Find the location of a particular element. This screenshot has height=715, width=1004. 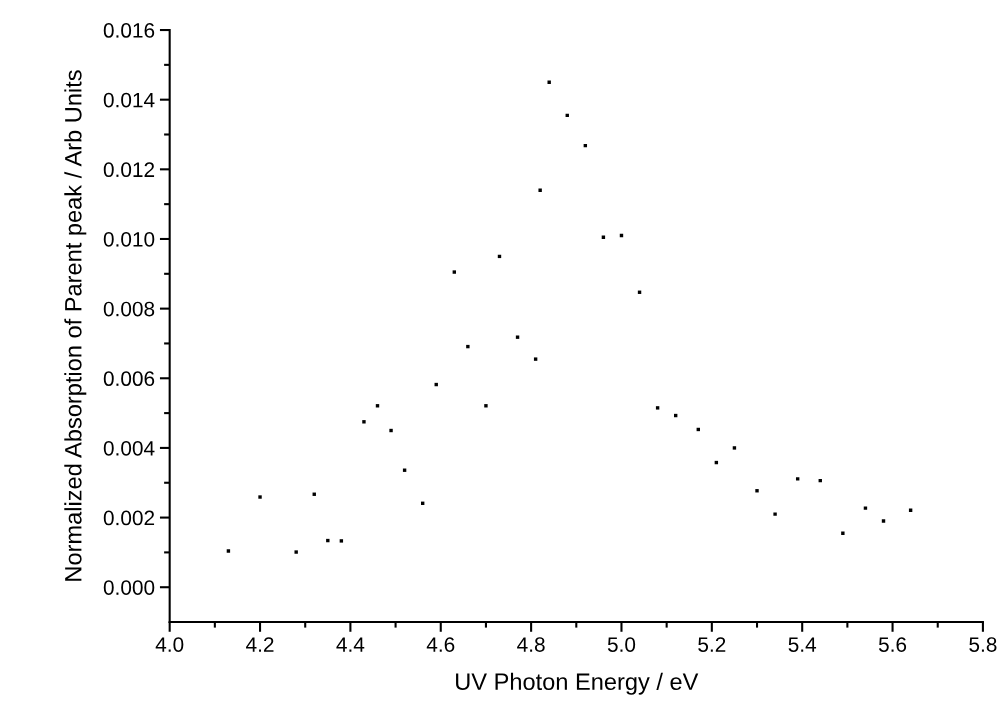

y-tick-label: 0.010 is located at coordinates (129, 239).